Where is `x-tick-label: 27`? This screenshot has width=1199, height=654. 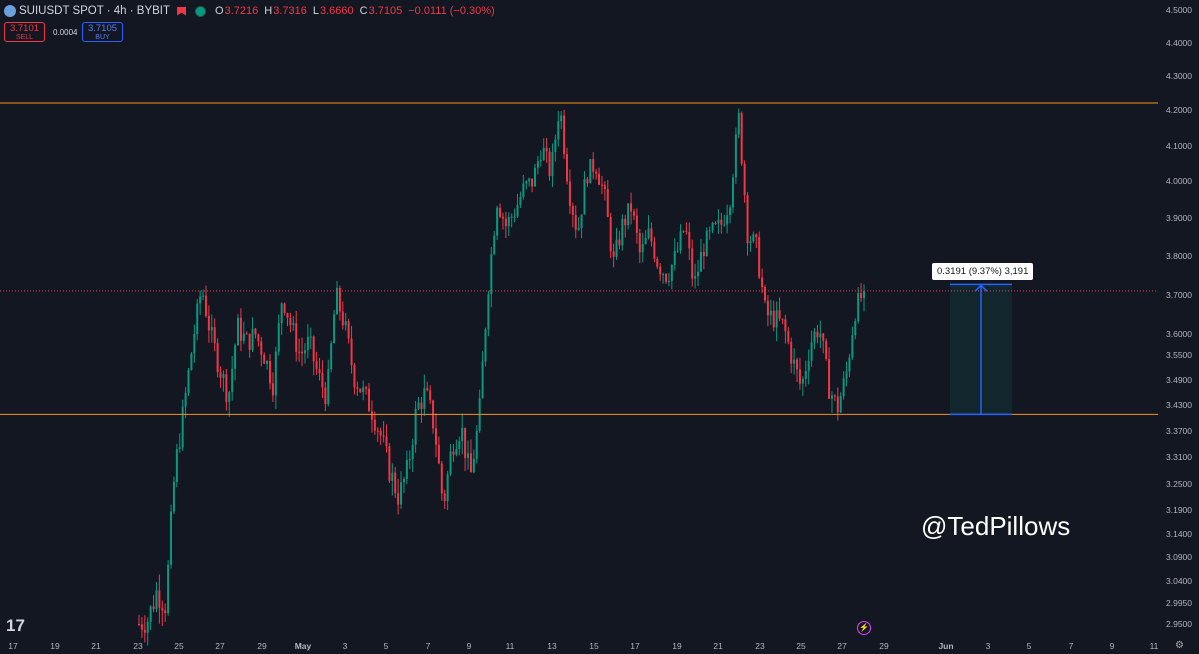
x-tick-label: 27 is located at coordinates (842, 646).